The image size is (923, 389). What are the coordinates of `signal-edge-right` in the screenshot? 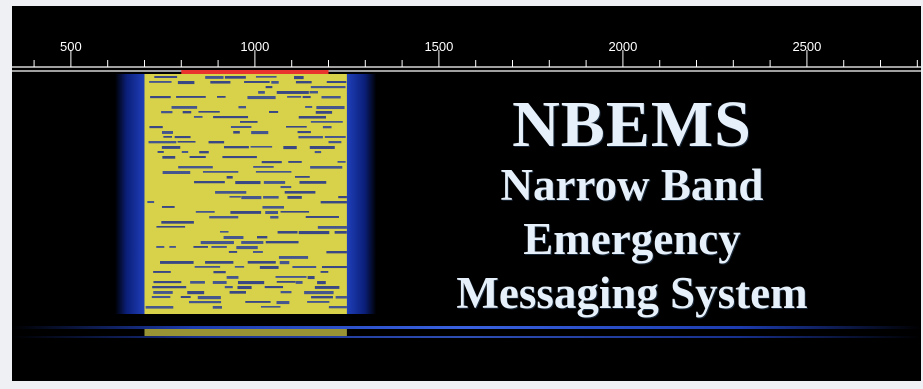 It's located at (359, 194).